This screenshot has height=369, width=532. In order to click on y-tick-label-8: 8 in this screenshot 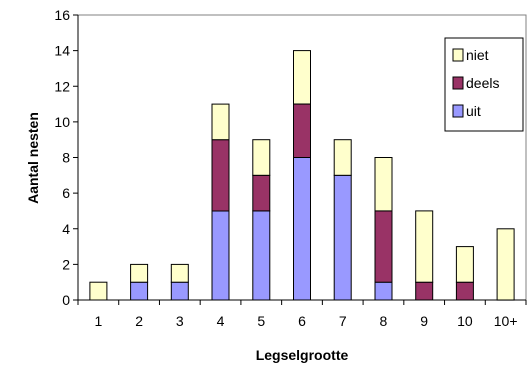, I will do `click(66, 158)`.